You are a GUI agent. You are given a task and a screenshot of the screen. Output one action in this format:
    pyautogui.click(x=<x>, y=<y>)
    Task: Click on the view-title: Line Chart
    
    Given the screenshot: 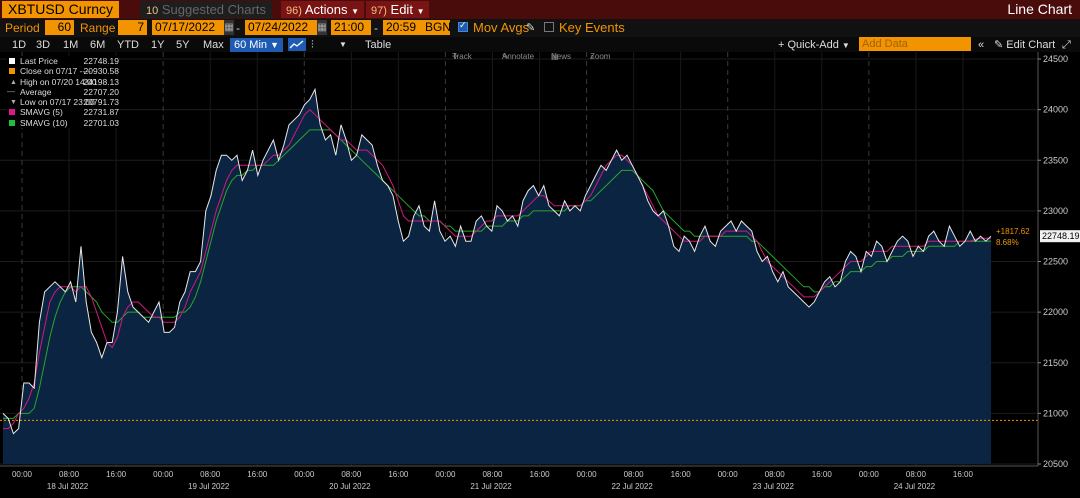 What is the action you would take?
    pyautogui.click(x=1039, y=9)
    